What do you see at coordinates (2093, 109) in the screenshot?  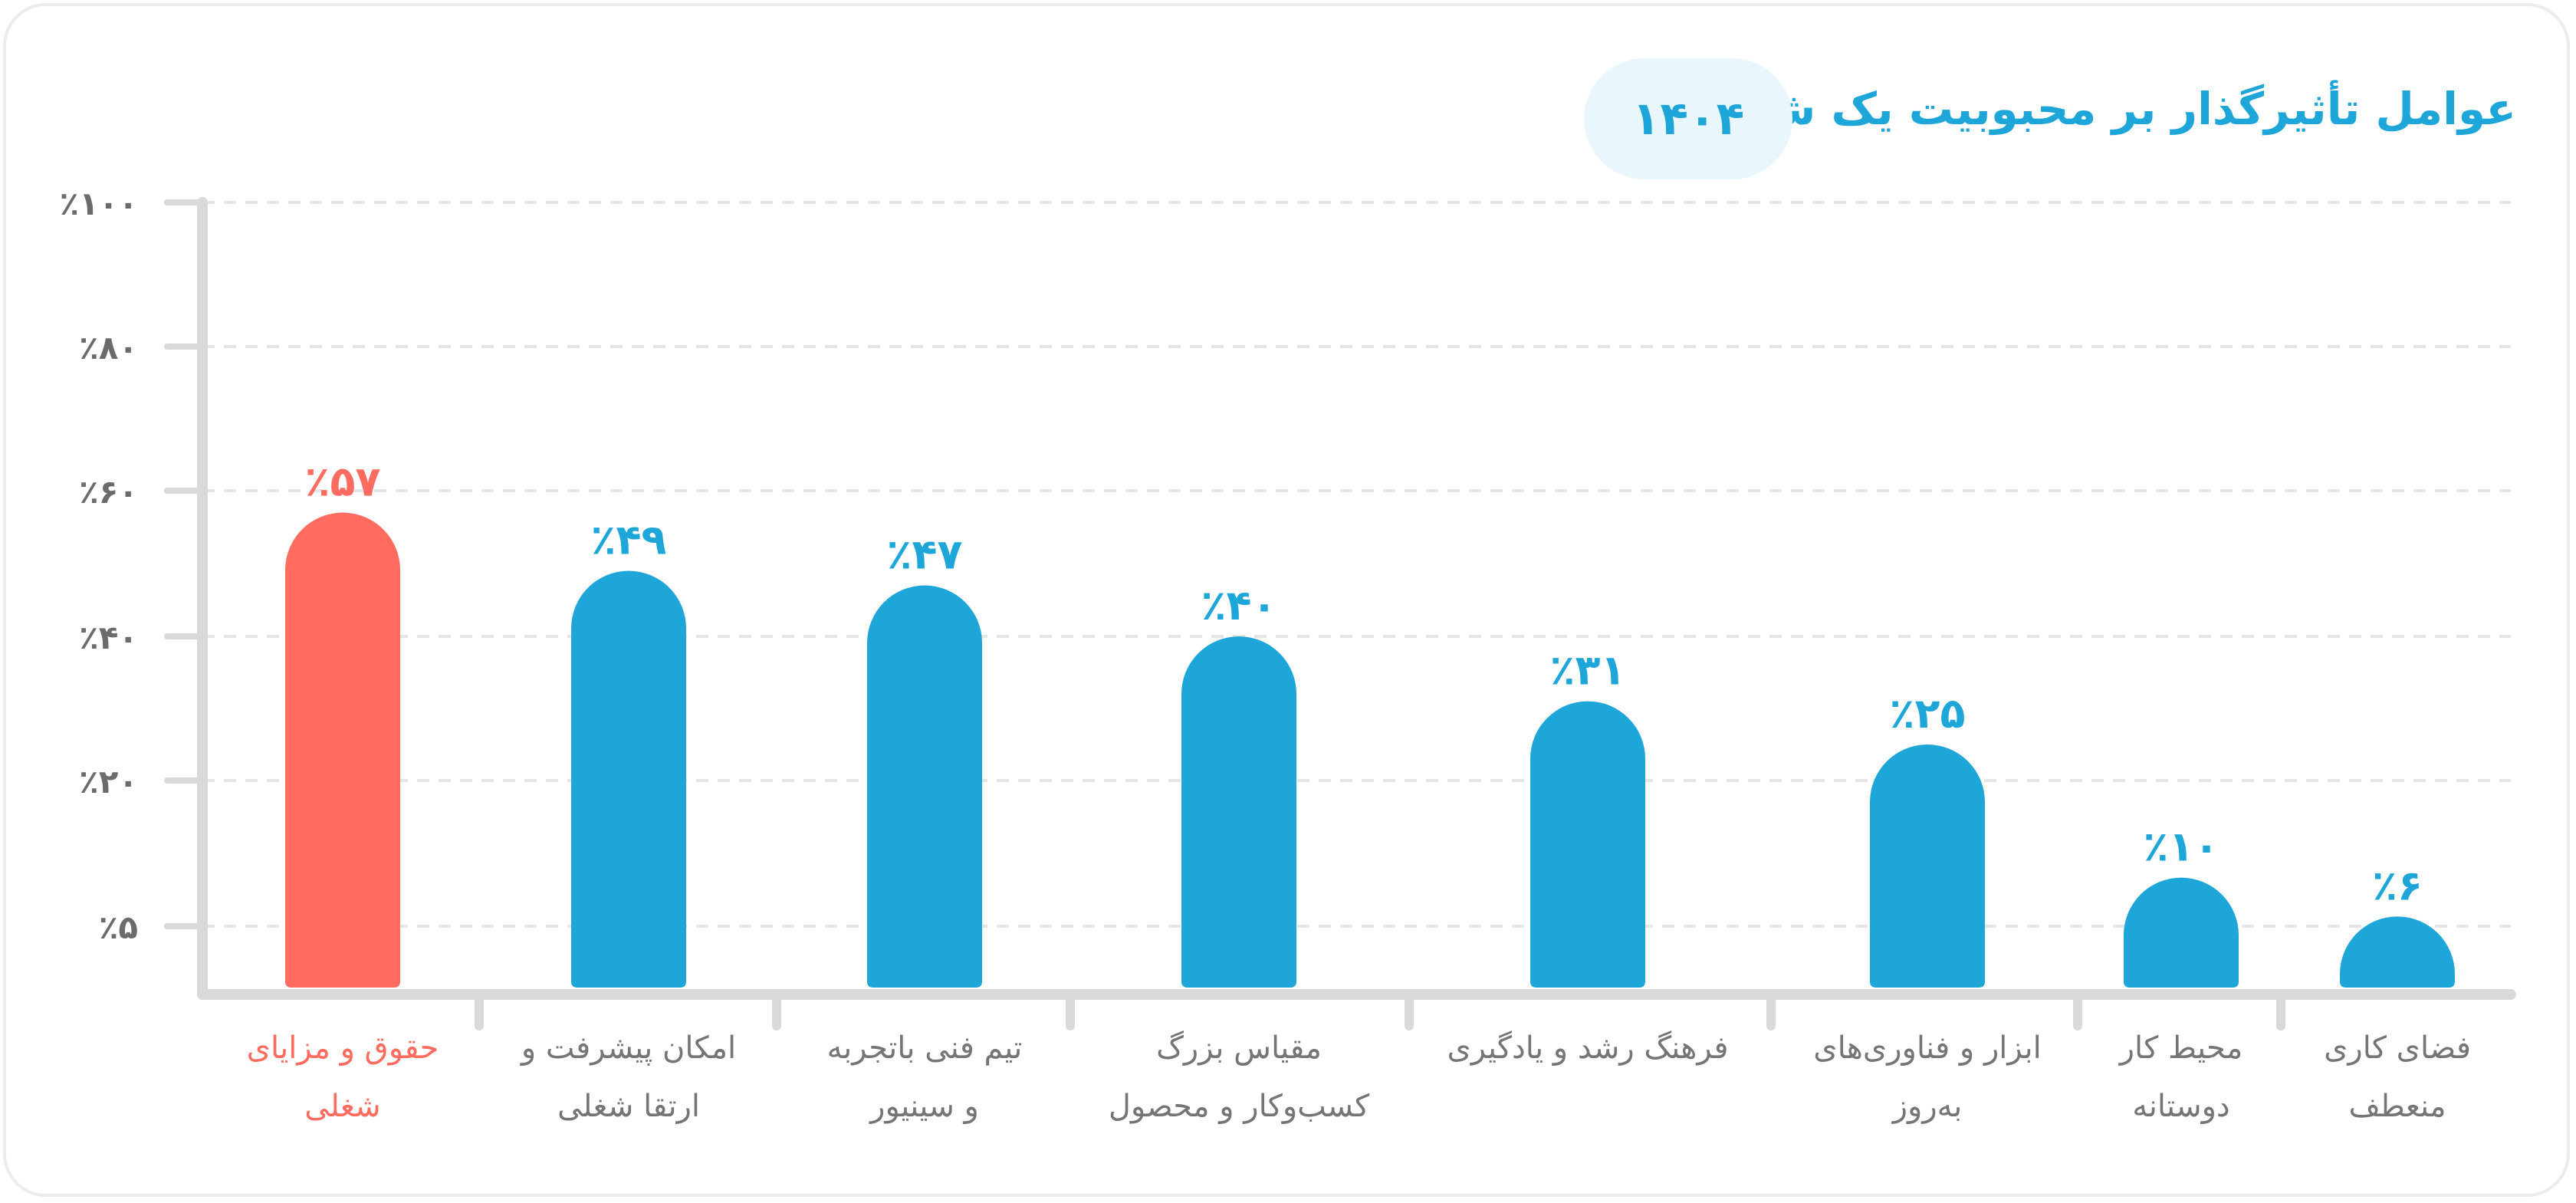 I see `chart-title: عوامل تأثیرگذار بر محبوبیت یک شرکت` at bounding box center [2093, 109].